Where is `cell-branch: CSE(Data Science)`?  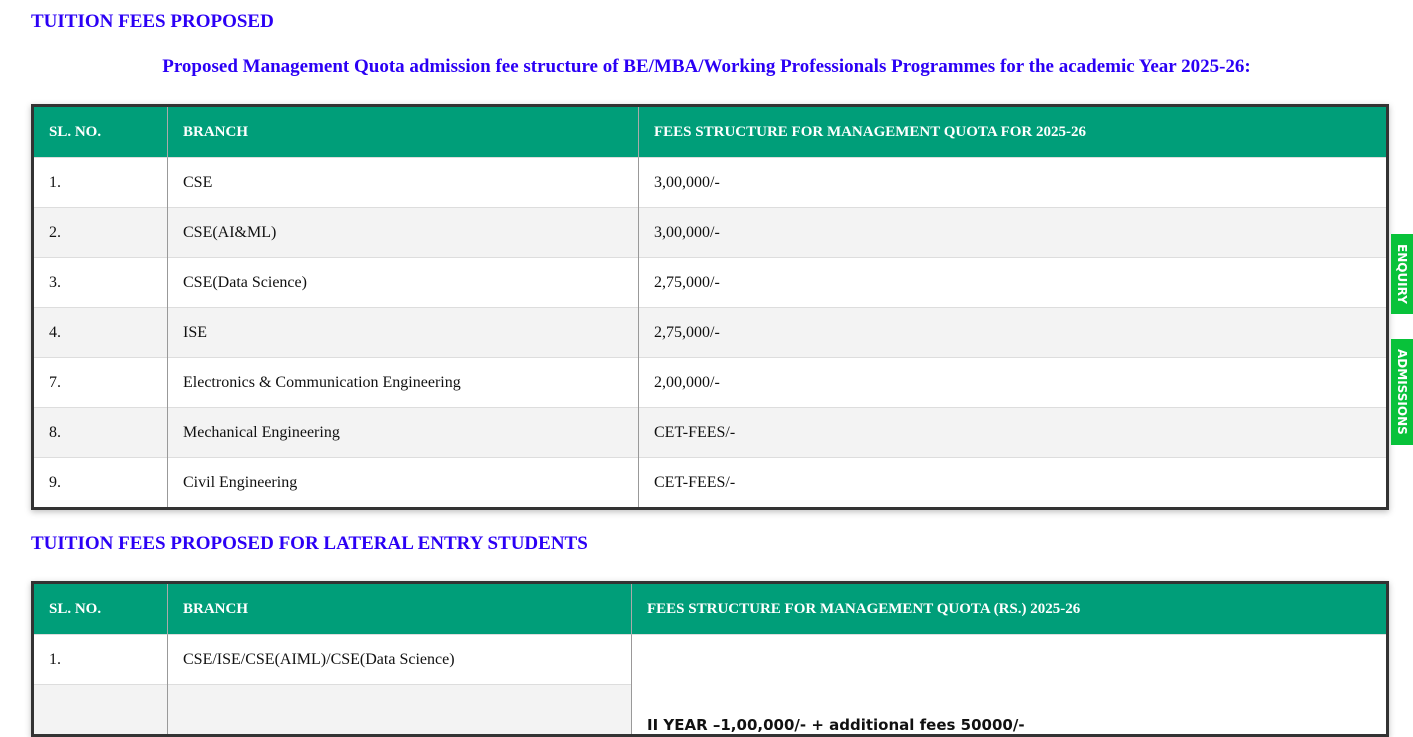 cell-branch: CSE(Data Science) is located at coordinates (403, 282).